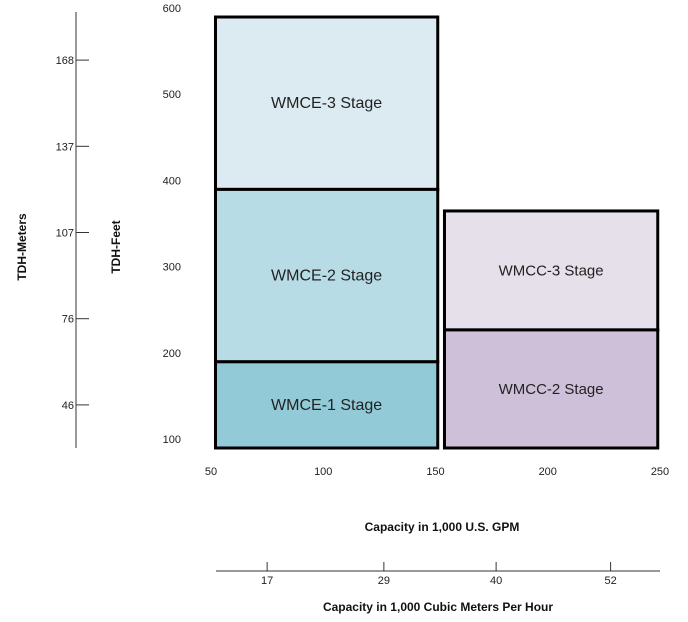 The image size is (688, 622). I want to click on y2-tick-label-137: 137, so click(65, 147).